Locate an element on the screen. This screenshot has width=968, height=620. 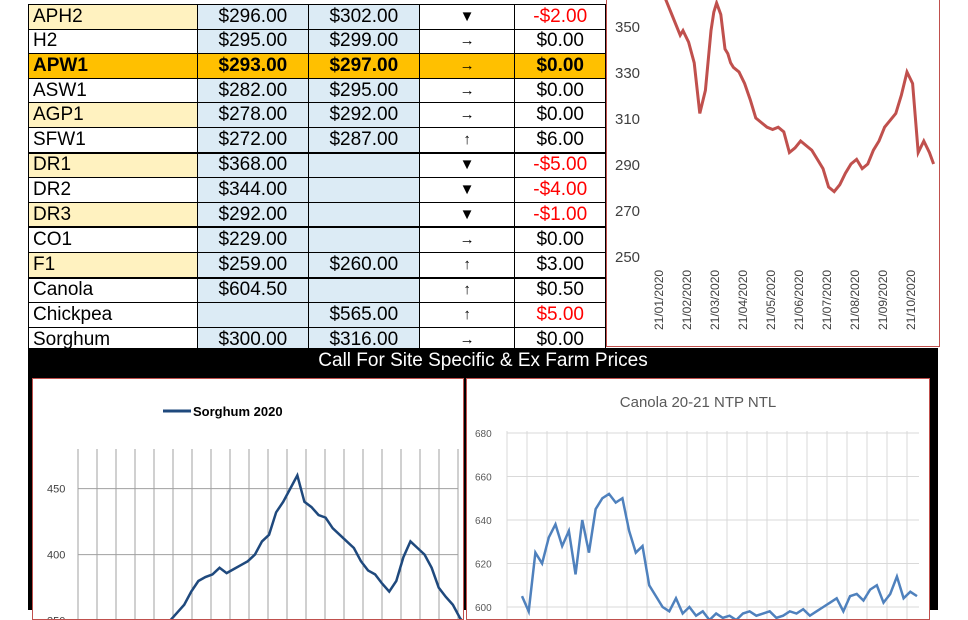
x-tick-label: 21/03/2020 is located at coordinates (715, 300).